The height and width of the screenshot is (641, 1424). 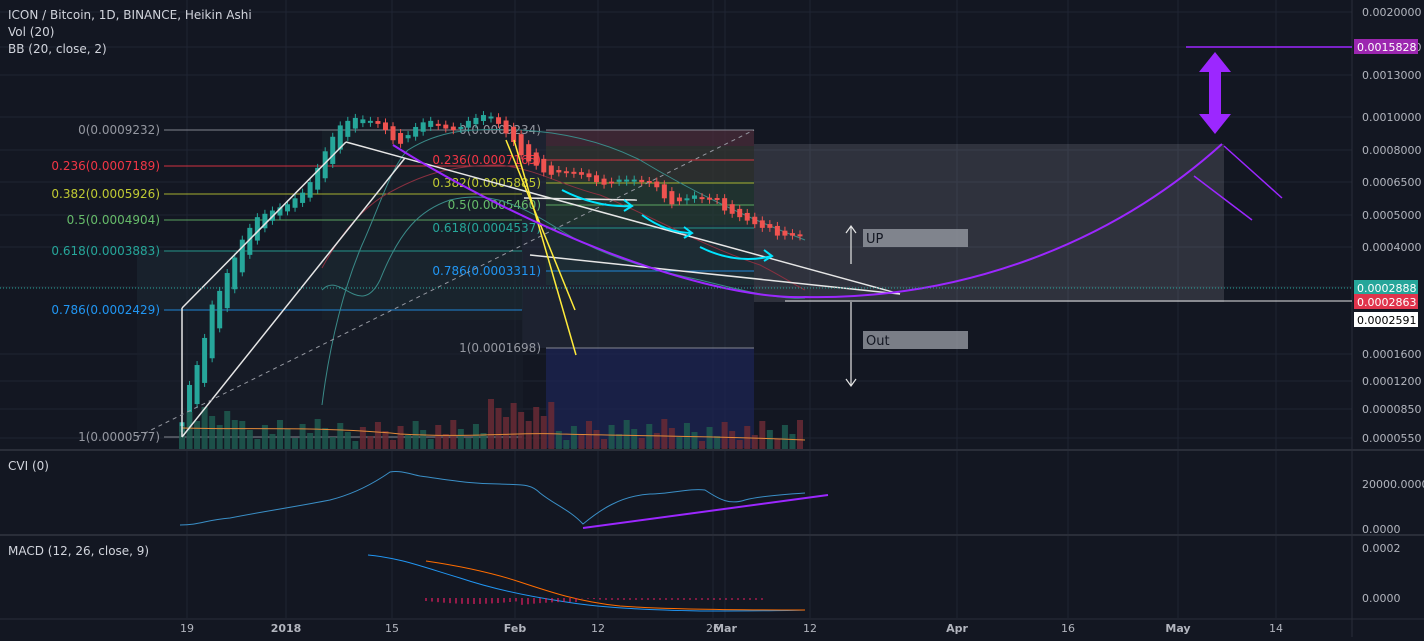 What do you see at coordinates (1215, 62) in the screenshot?
I see `arrow-head` at bounding box center [1215, 62].